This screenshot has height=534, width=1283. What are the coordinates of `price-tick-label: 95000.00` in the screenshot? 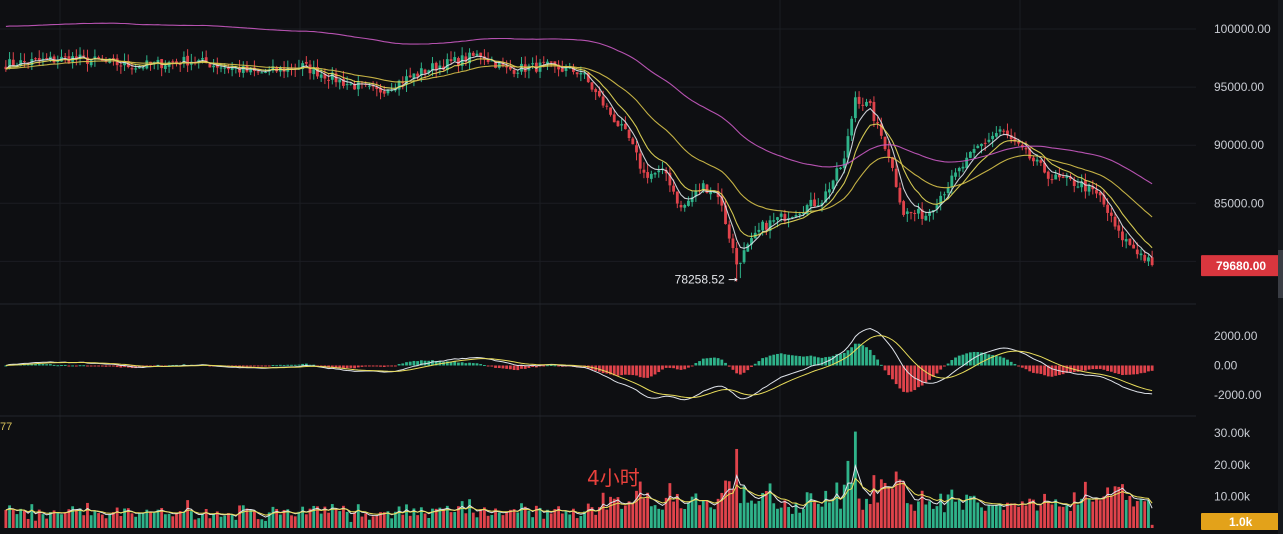 It's located at (1239, 87).